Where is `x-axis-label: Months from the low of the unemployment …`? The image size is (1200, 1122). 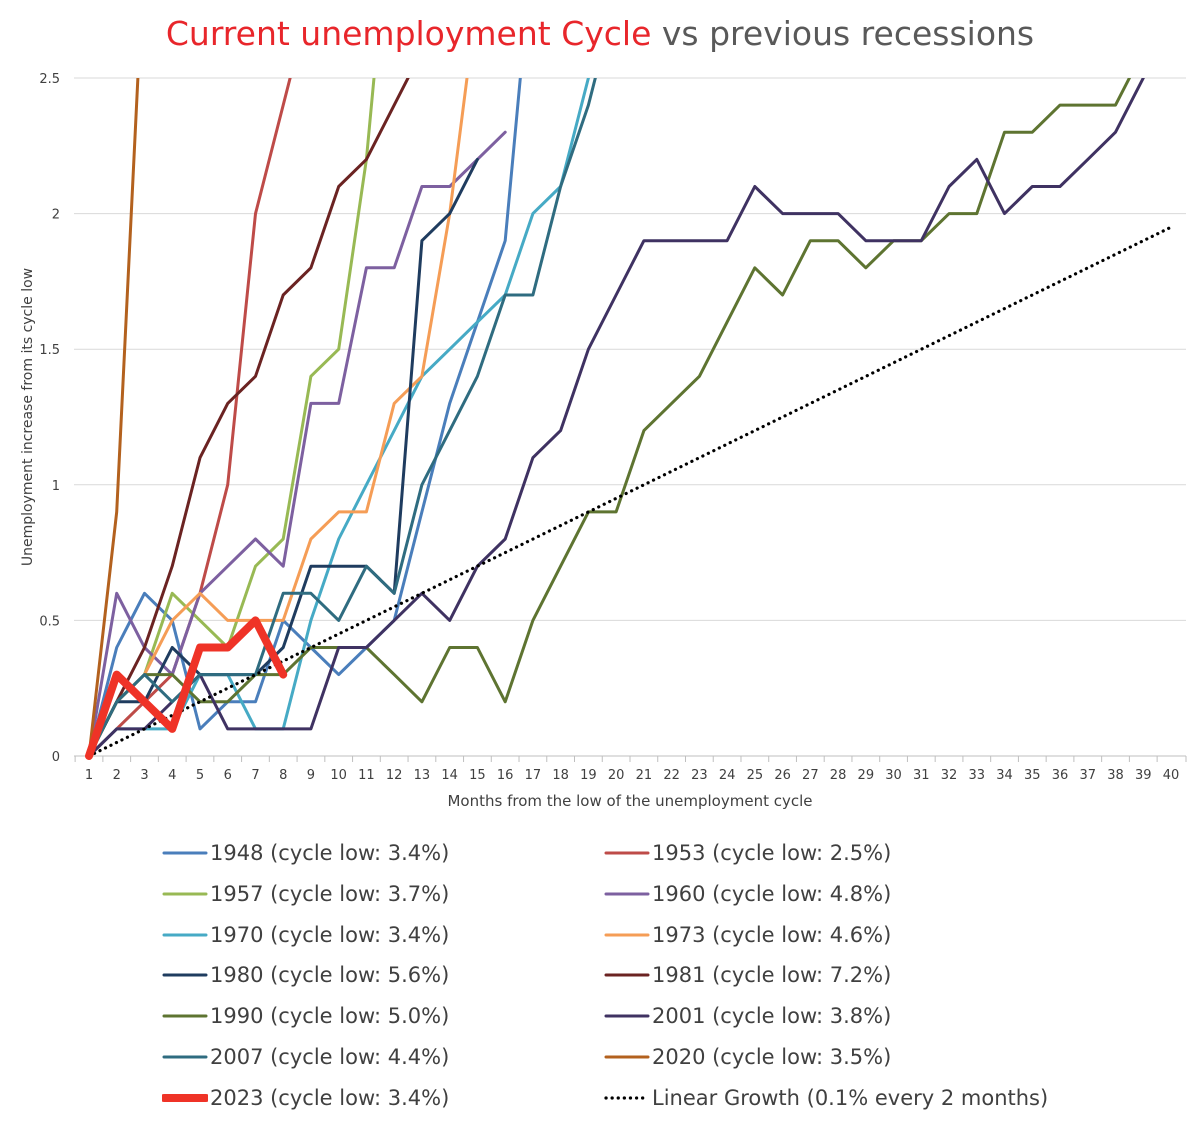 x-axis-label: Months from the low of the unemployment … is located at coordinates (629, 801).